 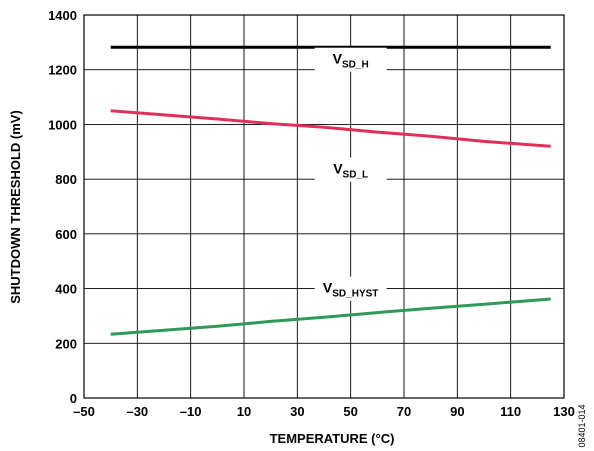 What do you see at coordinates (330, 128) in the screenshot?
I see `series-line-sd-l` at bounding box center [330, 128].